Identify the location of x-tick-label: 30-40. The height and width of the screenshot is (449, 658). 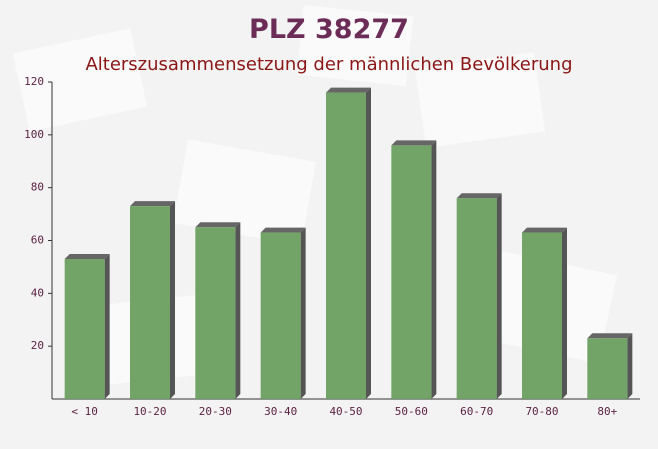
(280, 411).